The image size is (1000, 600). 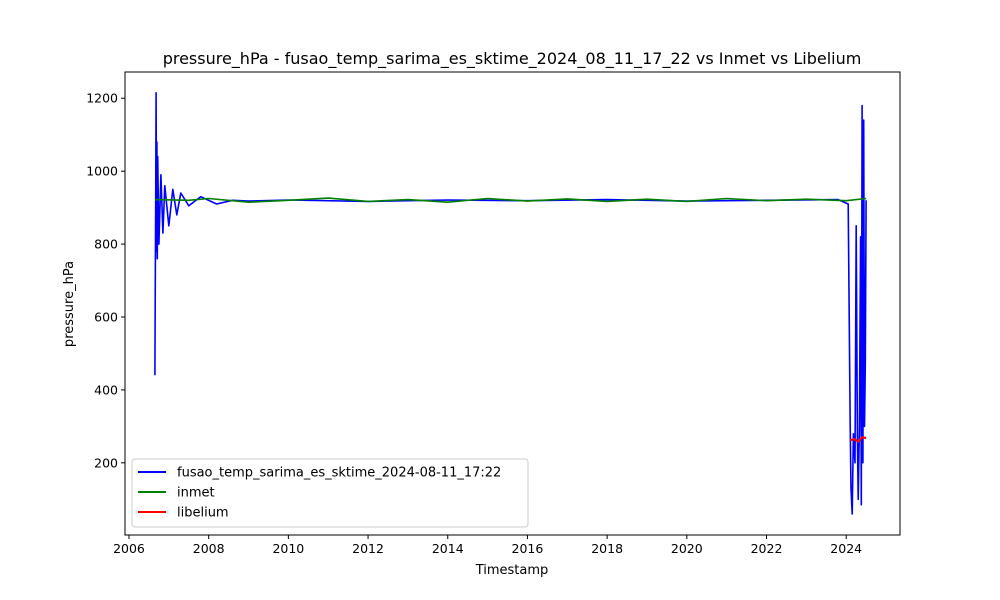 I want to click on x-tick-label: 2008, so click(x=209, y=548).